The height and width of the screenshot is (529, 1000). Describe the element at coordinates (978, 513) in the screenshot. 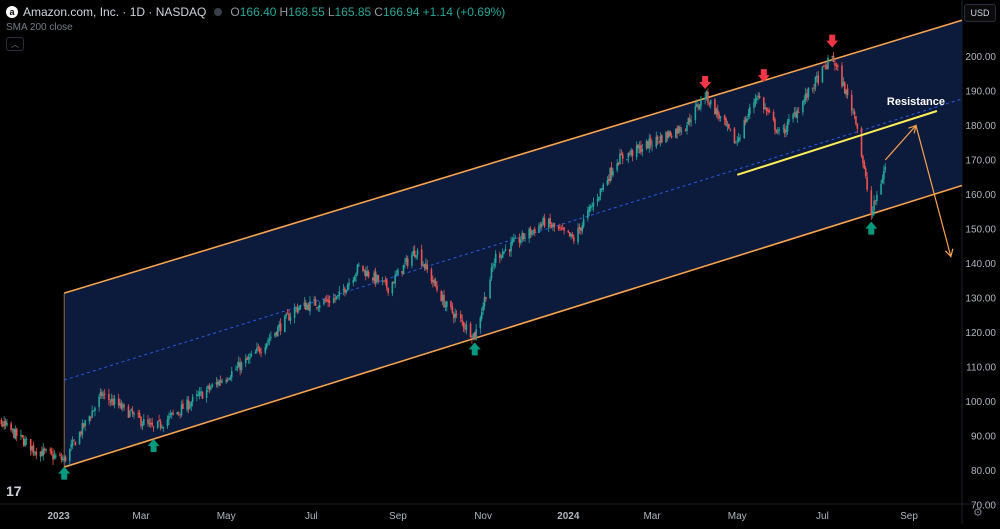

I see `gear-icon: ⚙` at that location.